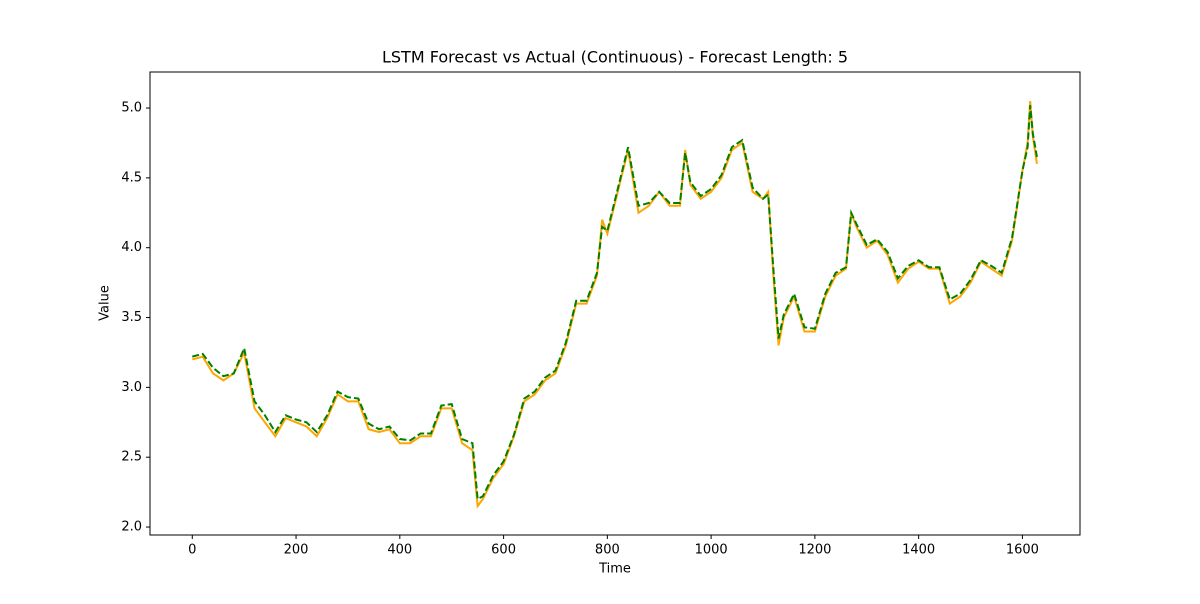 The image size is (1200, 604). I want to click on x-tick-label: 1200, so click(814, 550).